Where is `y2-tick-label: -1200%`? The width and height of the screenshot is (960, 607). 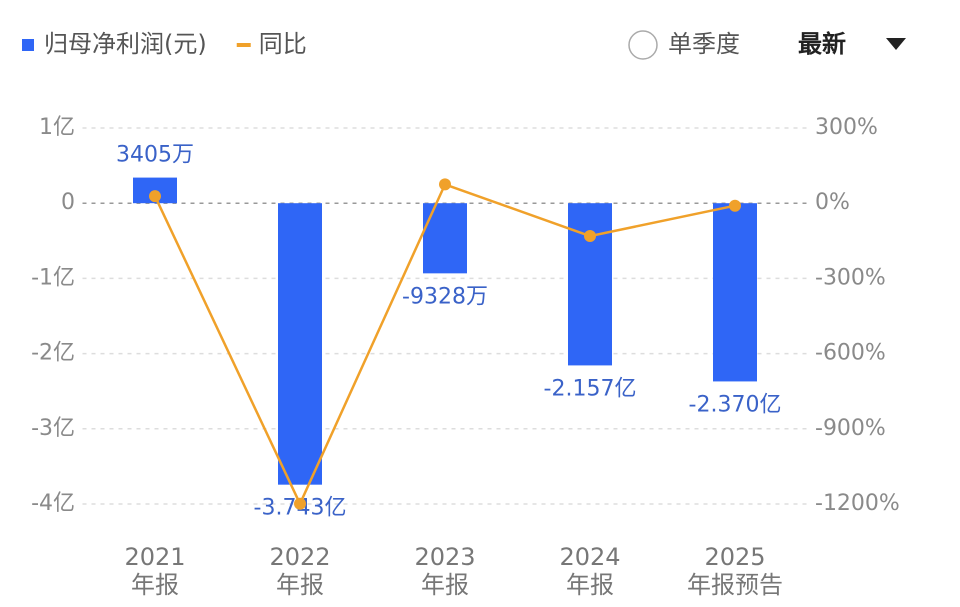
y2-tick-label: -1200% is located at coordinates (857, 503).